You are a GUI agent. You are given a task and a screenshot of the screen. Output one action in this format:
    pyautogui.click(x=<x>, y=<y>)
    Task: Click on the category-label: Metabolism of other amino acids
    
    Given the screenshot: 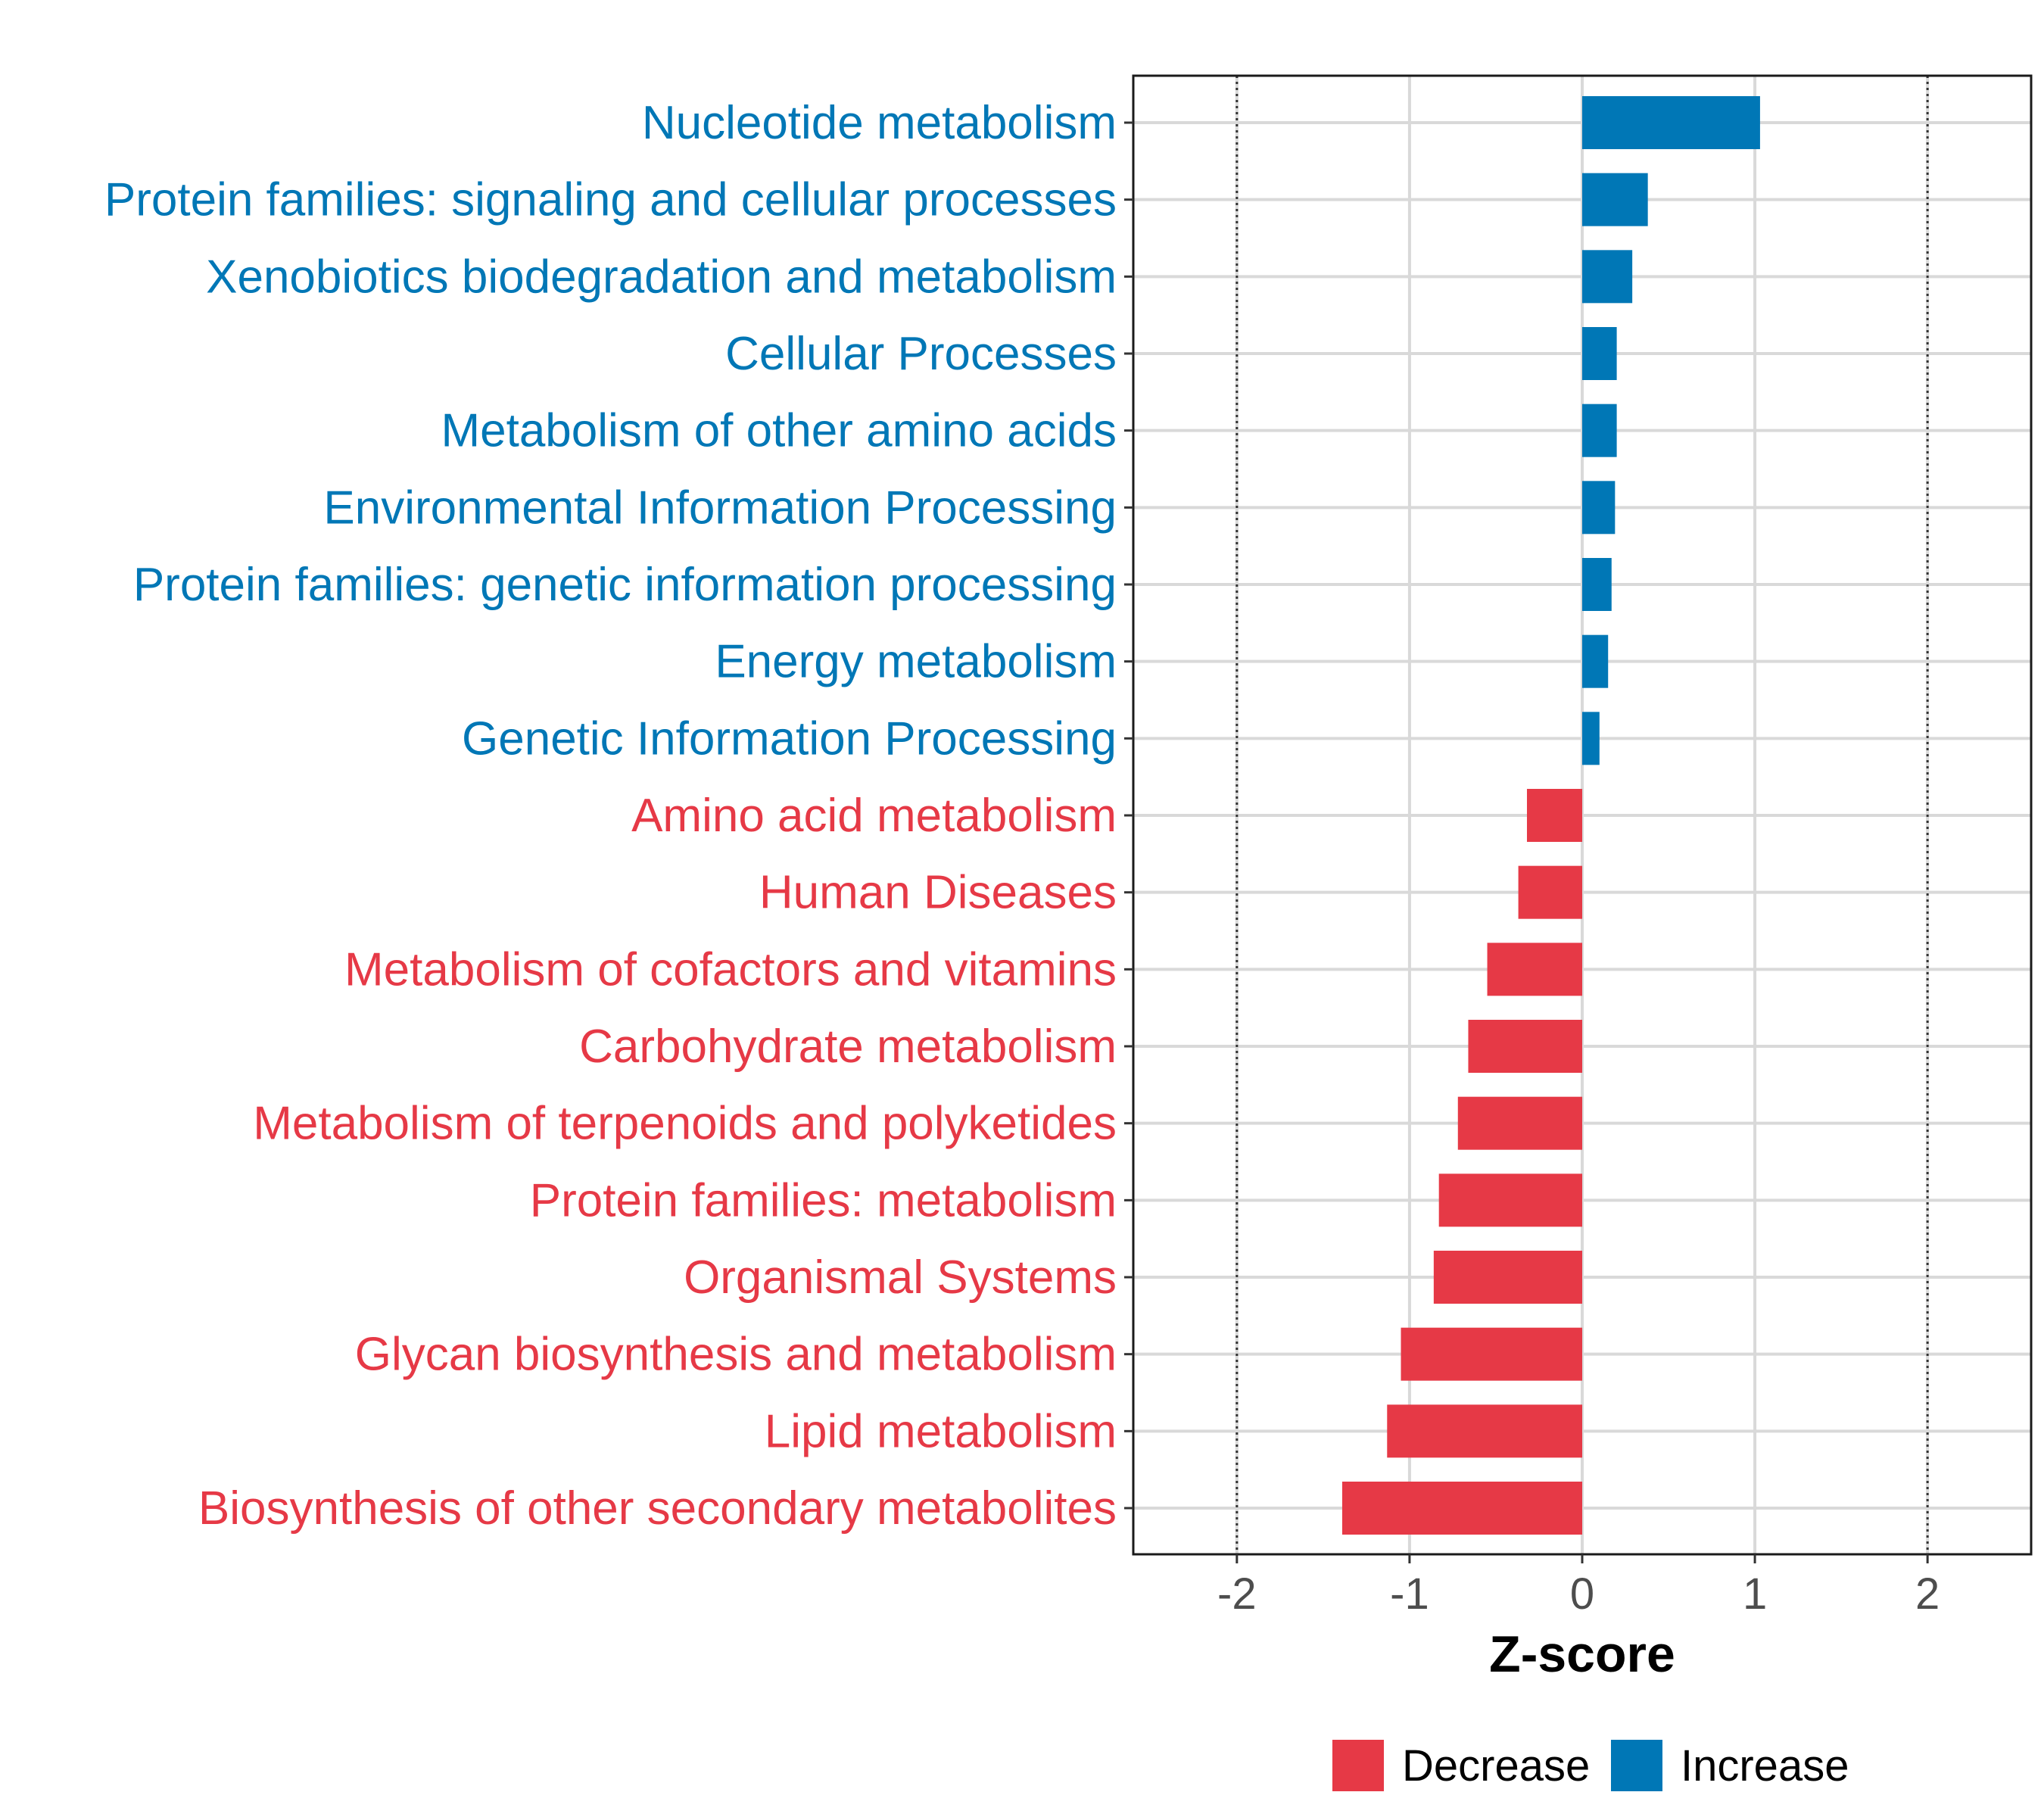 What is the action you would take?
    pyautogui.click(x=779, y=431)
    